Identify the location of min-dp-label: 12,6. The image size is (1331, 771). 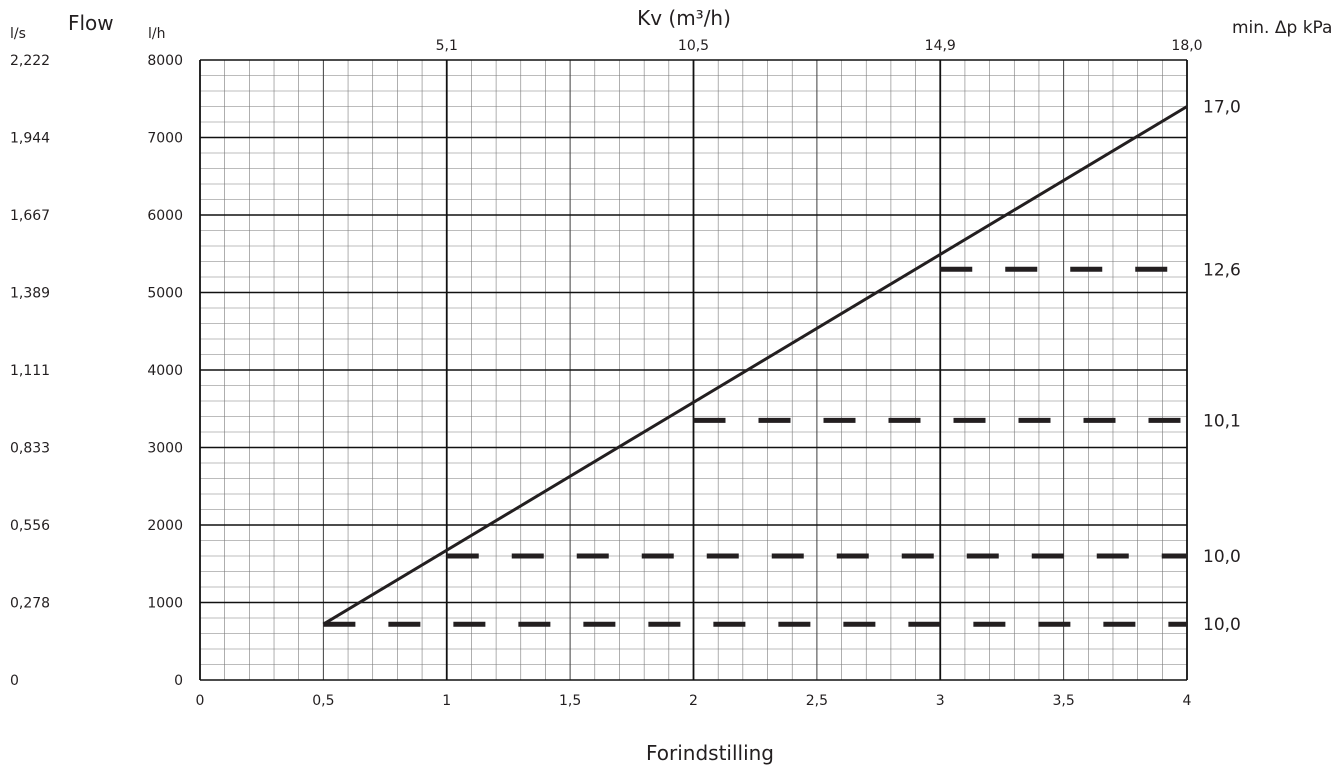
(1222, 270).